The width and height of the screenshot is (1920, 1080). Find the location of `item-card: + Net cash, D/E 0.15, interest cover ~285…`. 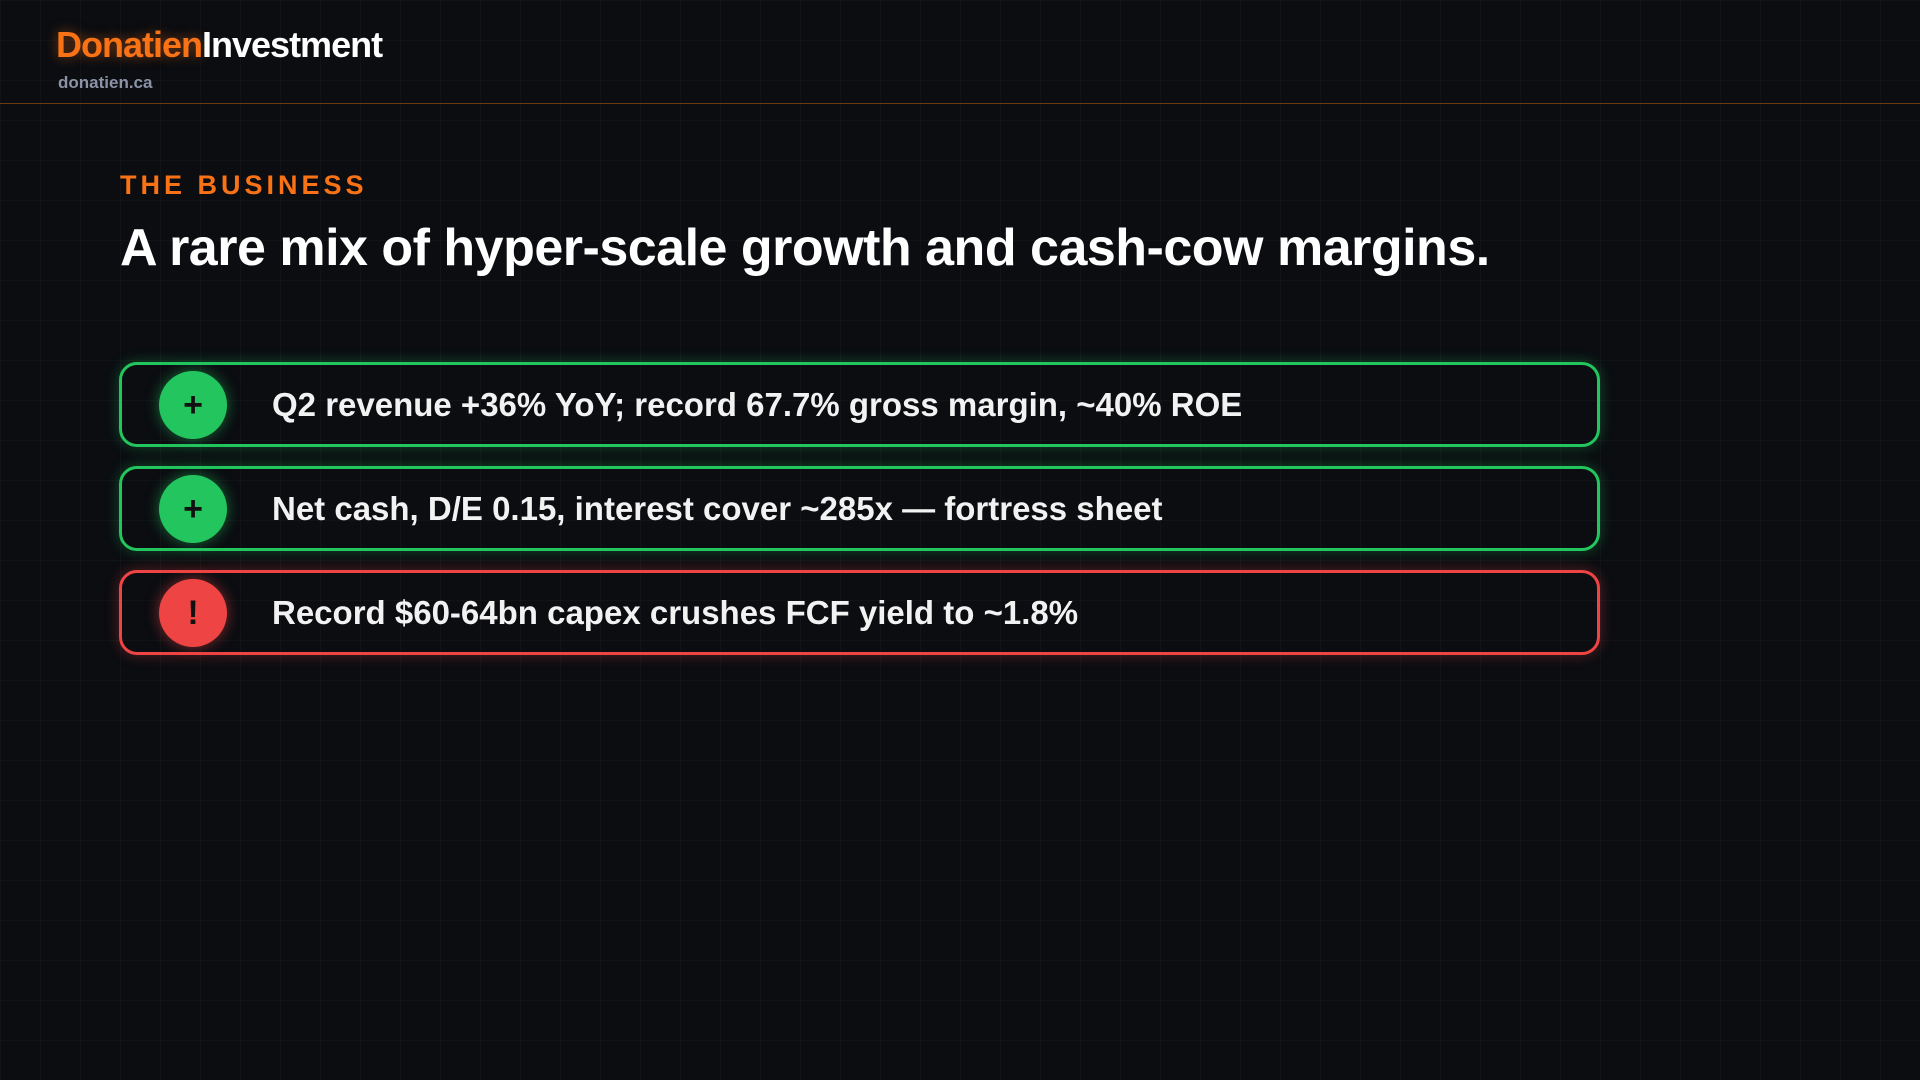

item-card: + Net cash, D/E 0.15, interest cover ~285… is located at coordinates (859, 508).